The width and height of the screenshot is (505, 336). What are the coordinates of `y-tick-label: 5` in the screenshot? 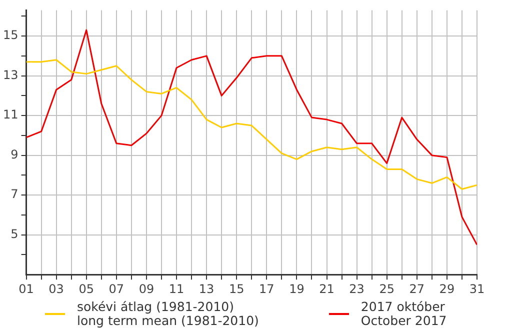 It's located at (14, 233).